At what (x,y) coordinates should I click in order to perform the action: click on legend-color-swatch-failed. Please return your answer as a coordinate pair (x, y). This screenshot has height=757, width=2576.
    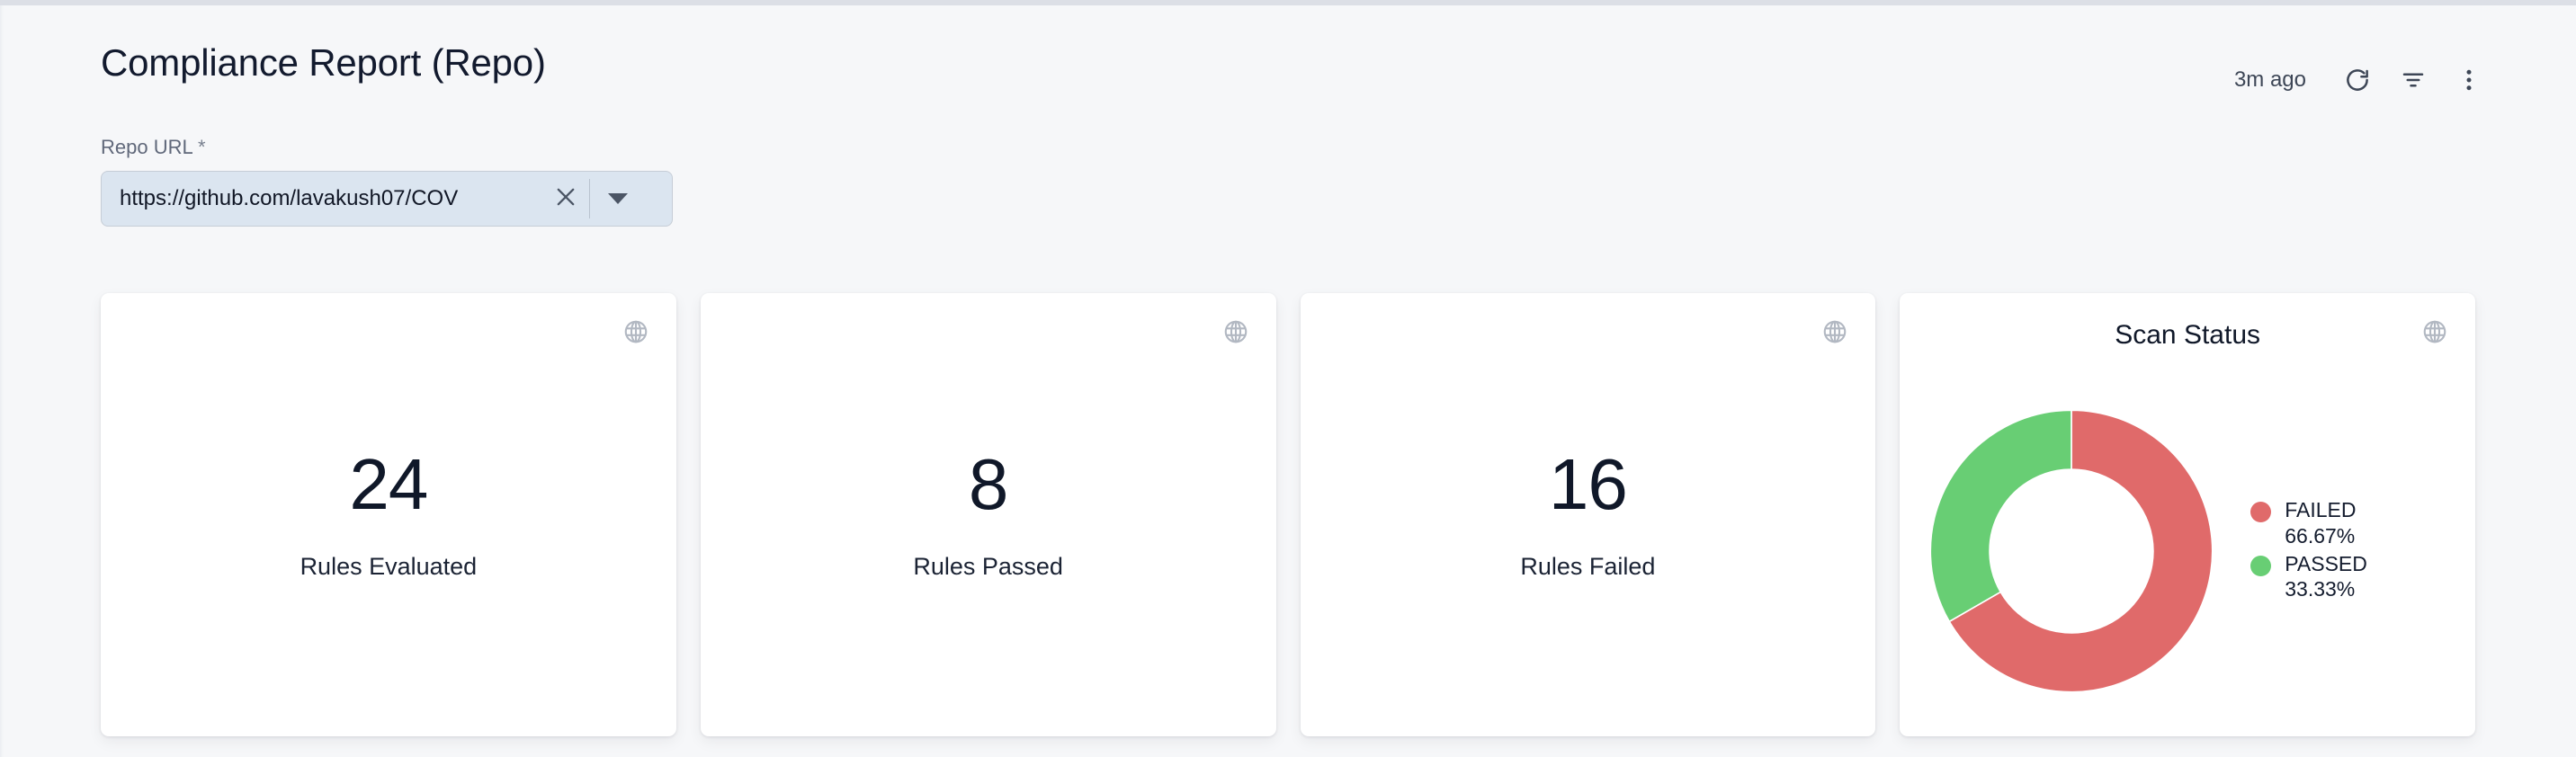
    Looking at the image, I should click on (2261, 512).